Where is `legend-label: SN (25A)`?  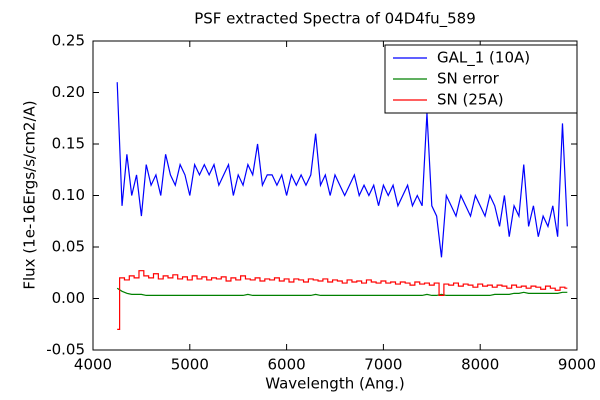 legend-label: SN (25A) is located at coordinates (470, 100).